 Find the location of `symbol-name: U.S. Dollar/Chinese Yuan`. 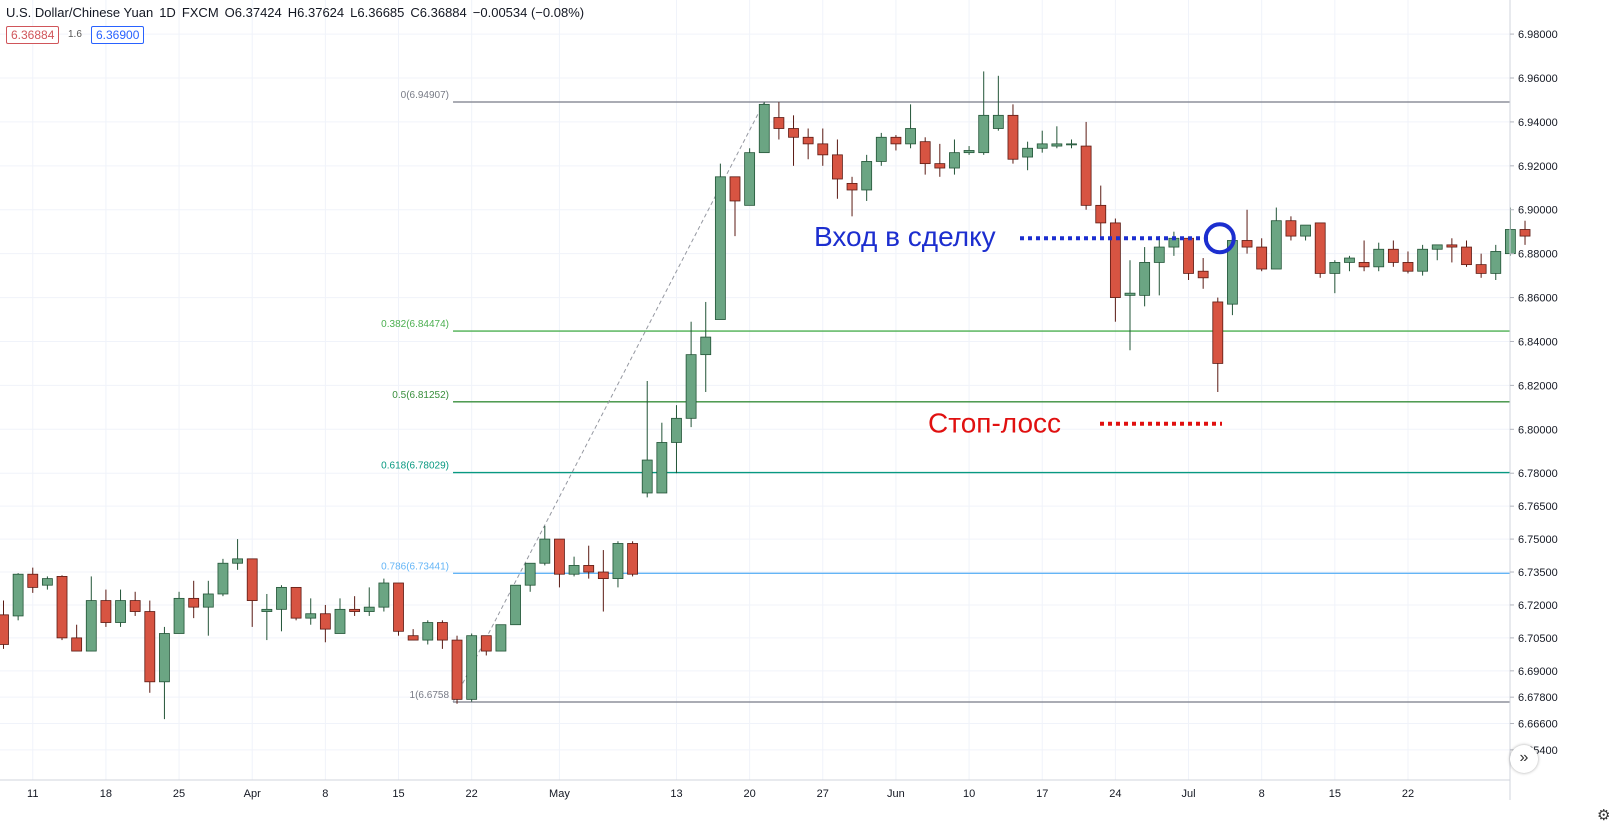

symbol-name: U.S. Dollar/Chinese Yuan is located at coordinates (80, 12).